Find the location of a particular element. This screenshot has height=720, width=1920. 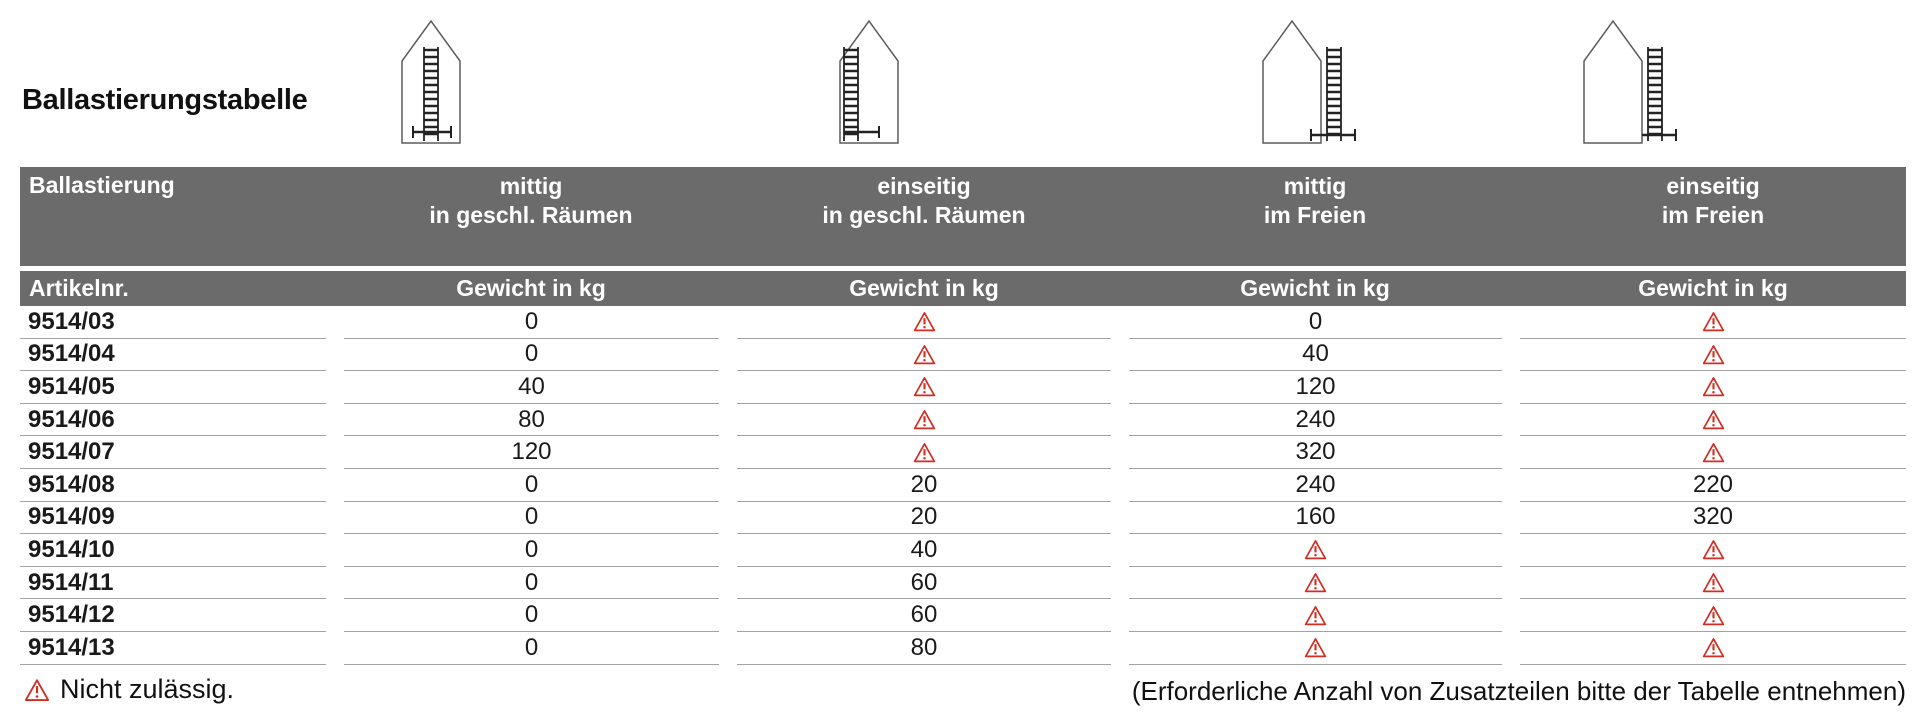

article-number: 9514/07 is located at coordinates (173, 452).